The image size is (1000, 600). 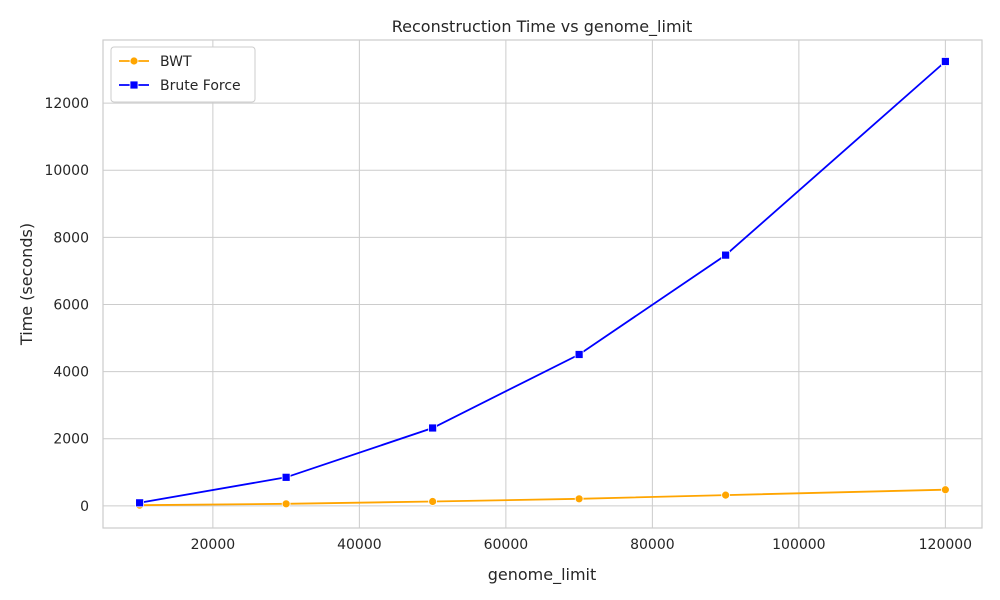 I want to click on y-axis-ticks: 0 2000 4000 6000 8000 10000 12000, so click(x=66, y=305).